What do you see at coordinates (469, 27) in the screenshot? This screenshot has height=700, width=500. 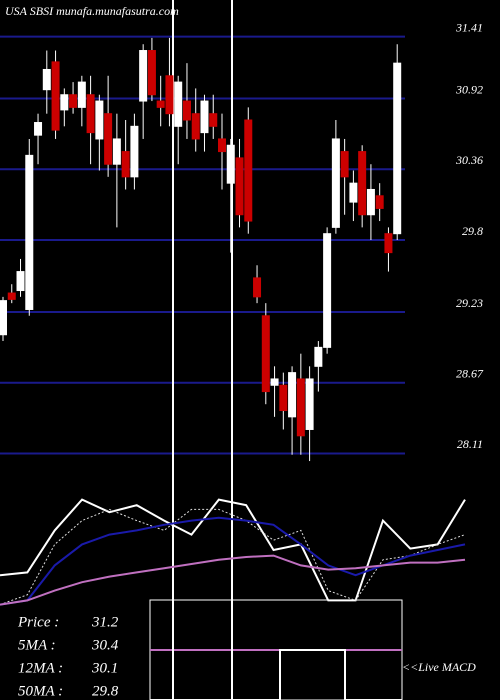 I see `y-tick-label: 31.41` at bounding box center [469, 27].